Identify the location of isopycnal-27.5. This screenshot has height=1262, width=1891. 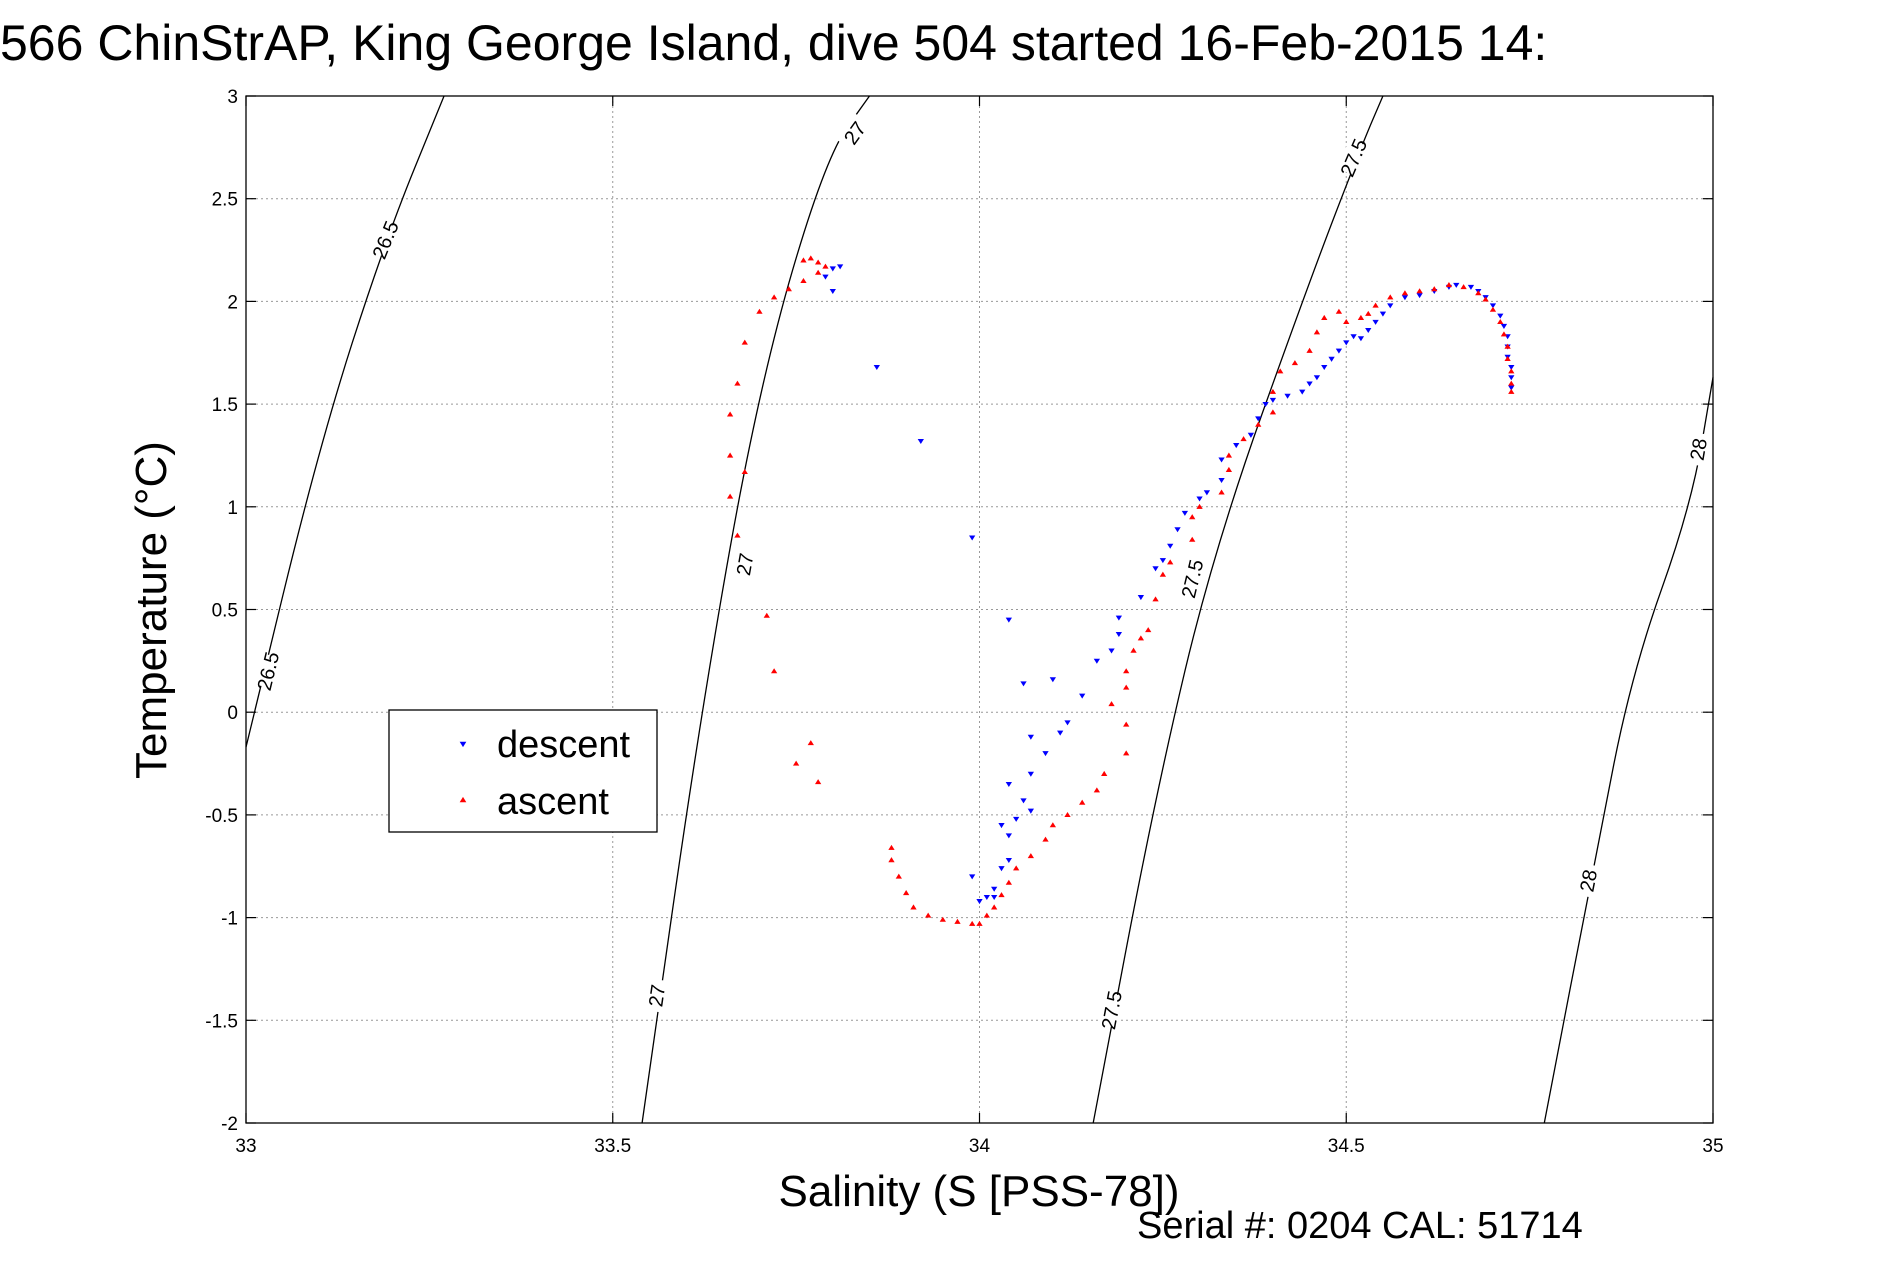
(1238, 609).